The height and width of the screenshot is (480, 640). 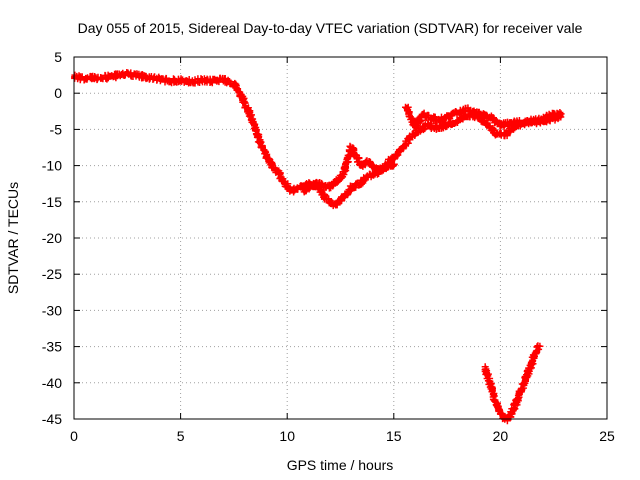 I want to click on x-axis-label: GPS time / hours, so click(x=340, y=465).